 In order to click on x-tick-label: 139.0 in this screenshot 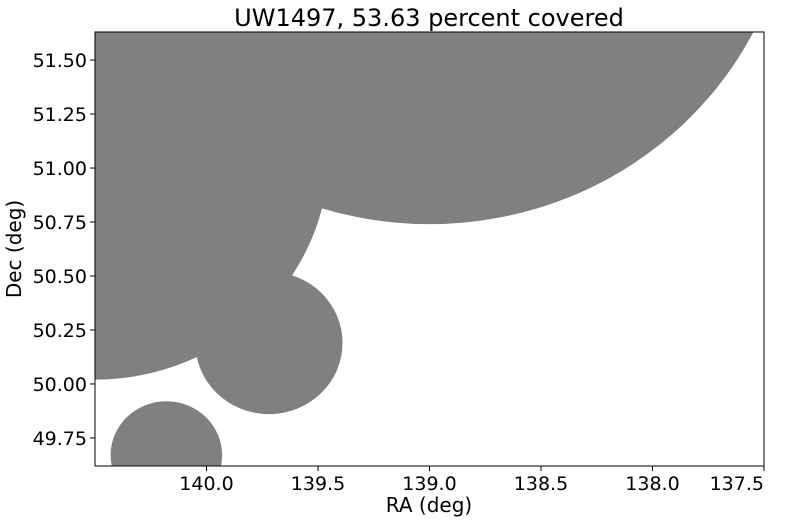, I will do `click(429, 484)`.